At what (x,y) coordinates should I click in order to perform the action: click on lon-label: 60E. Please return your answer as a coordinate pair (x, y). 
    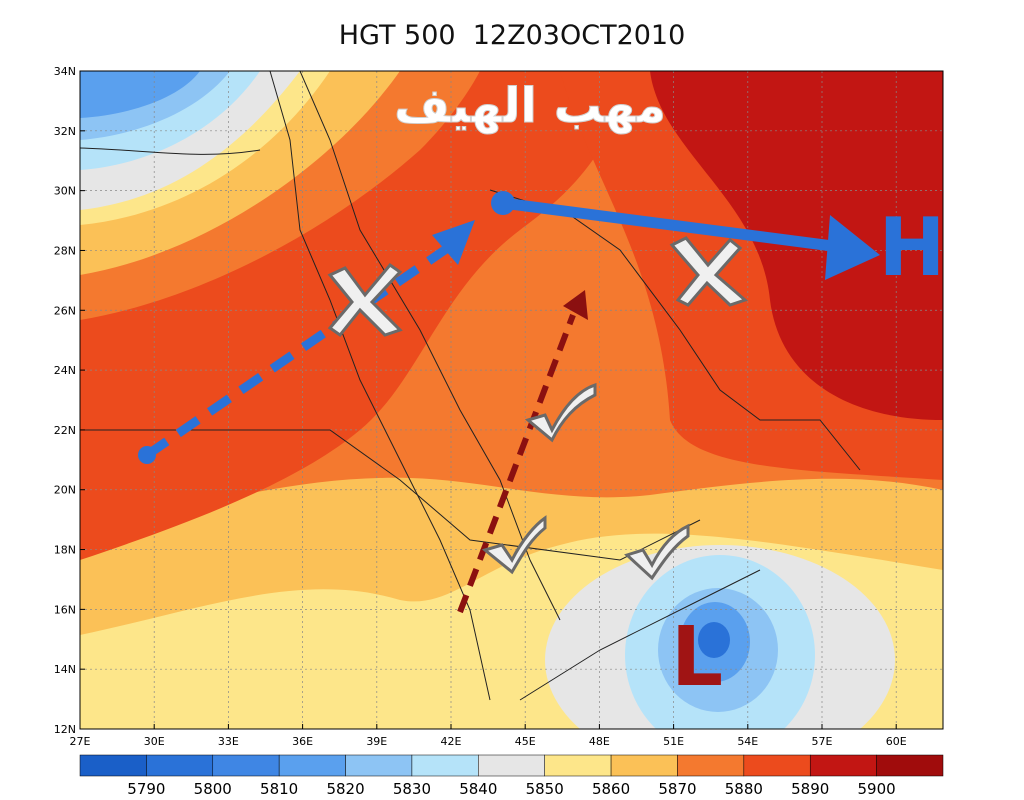
    Looking at the image, I should click on (896, 741).